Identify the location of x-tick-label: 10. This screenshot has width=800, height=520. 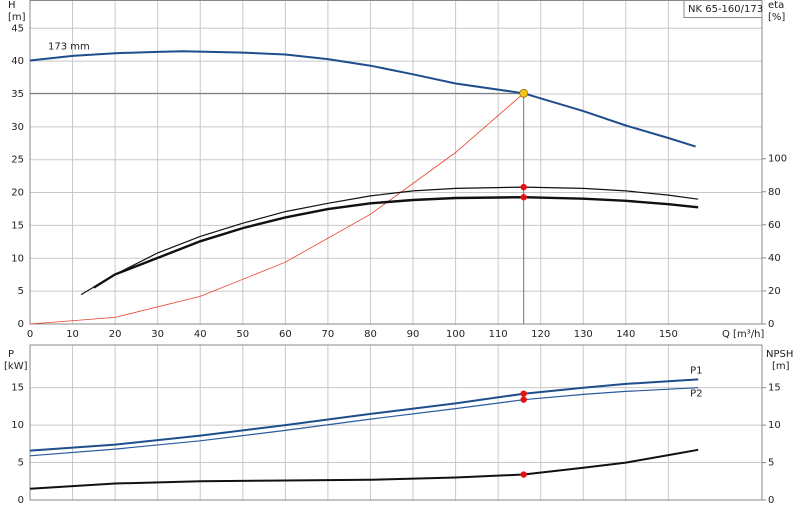
(72, 334).